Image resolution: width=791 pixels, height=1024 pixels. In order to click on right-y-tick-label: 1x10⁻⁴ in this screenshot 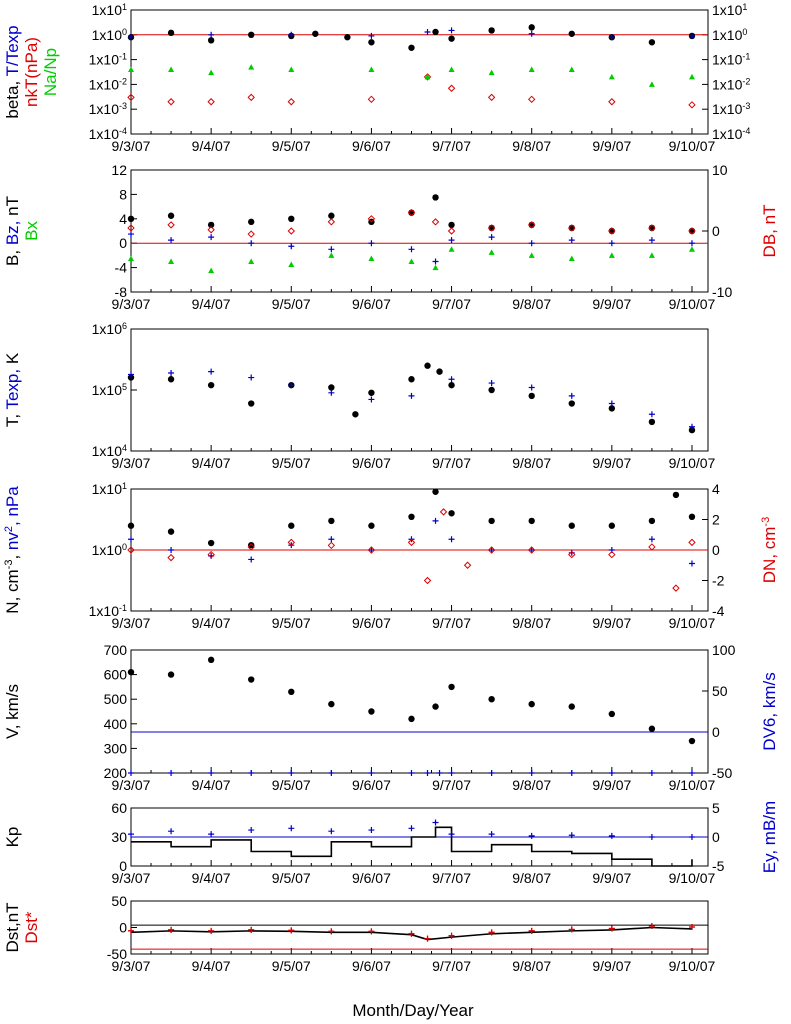, I will do `click(731, 134)`.